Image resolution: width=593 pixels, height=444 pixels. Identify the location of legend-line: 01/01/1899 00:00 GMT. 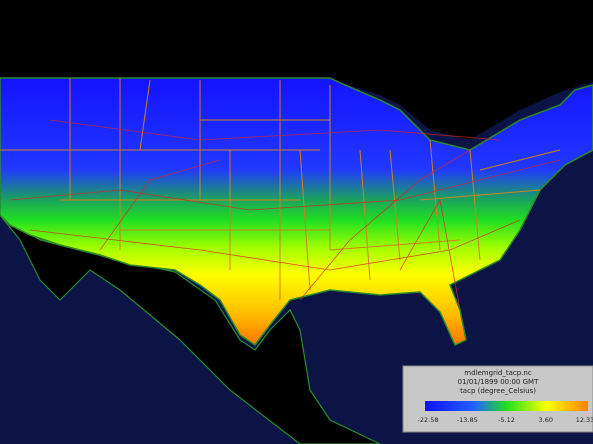
(498, 382).